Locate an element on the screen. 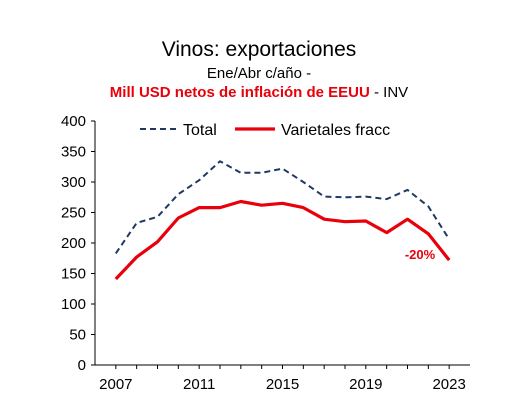 Image resolution: width=518 pixels, height=416 pixels. x-tick-label: 2011 is located at coordinates (199, 384).